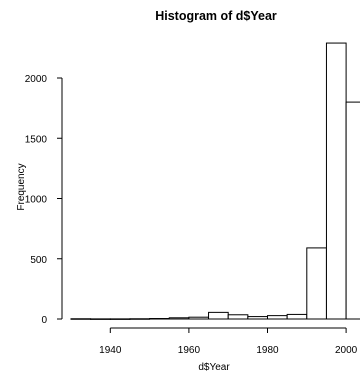  I want to click on x-tick-label-2000: 2000, so click(346, 350).